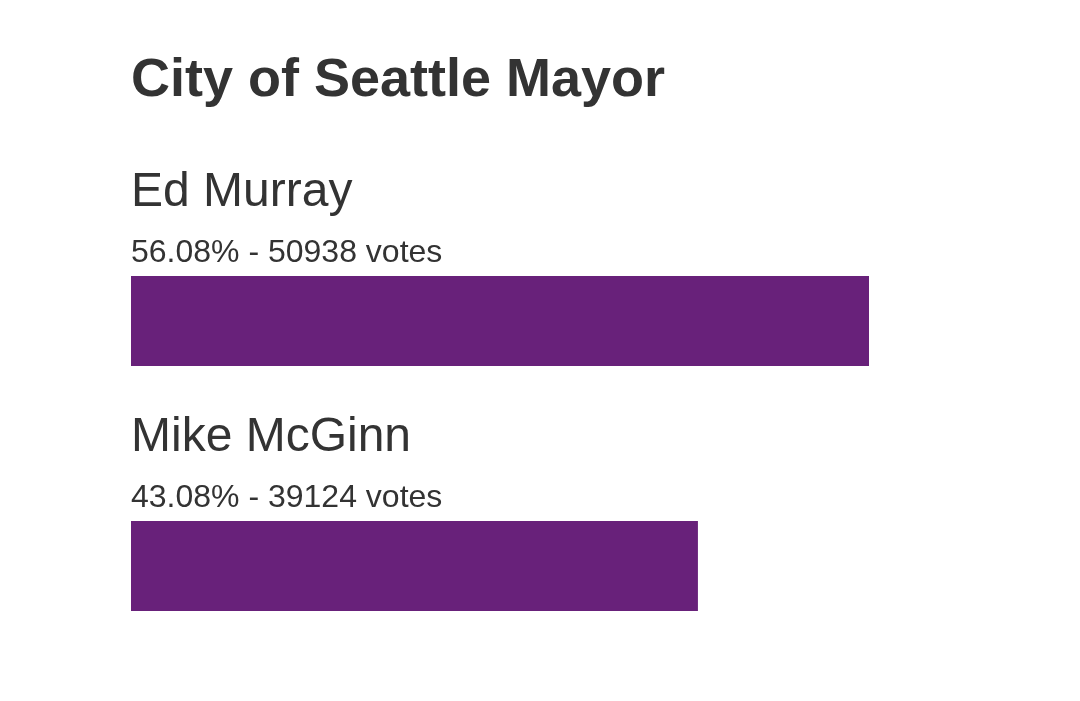 The image size is (1080, 701). What do you see at coordinates (398, 77) in the screenshot?
I see `chart-title: City of Seattle Mayor` at bounding box center [398, 77].